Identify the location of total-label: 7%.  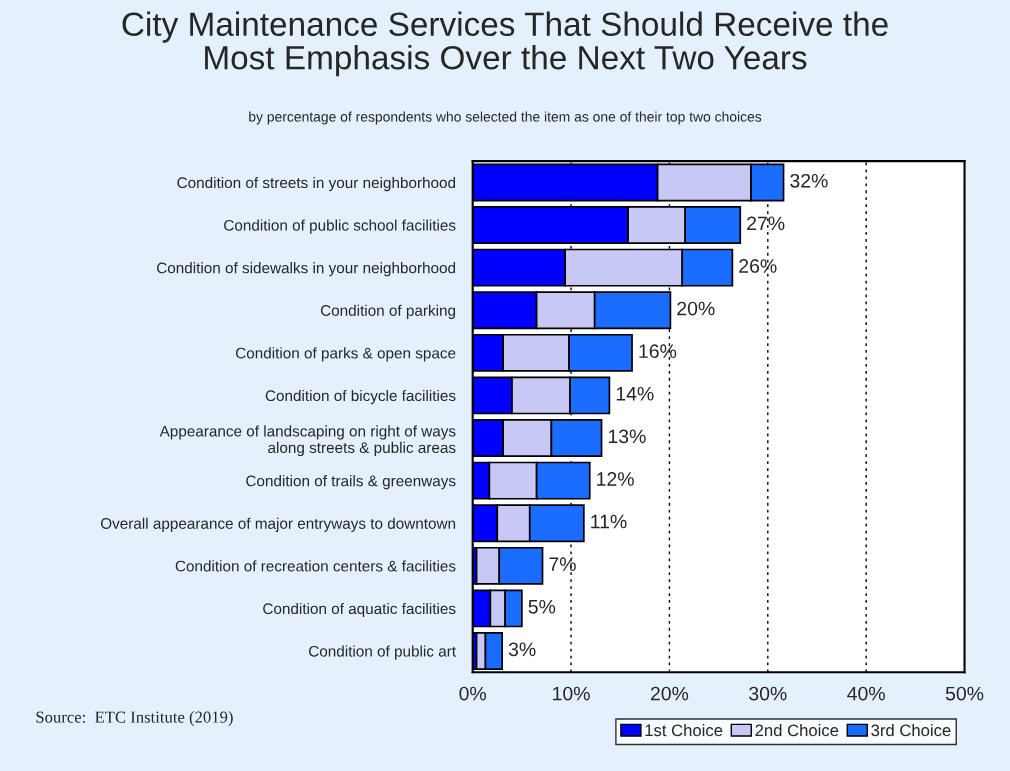
(562, 564).